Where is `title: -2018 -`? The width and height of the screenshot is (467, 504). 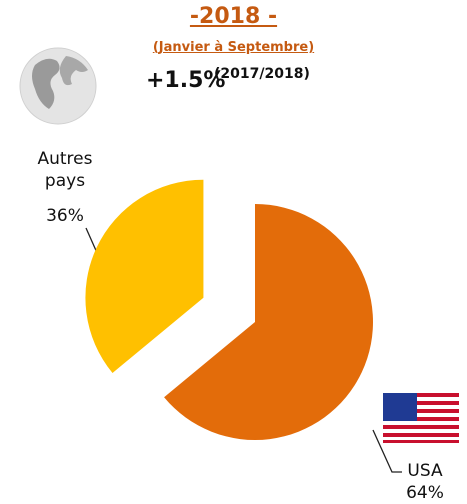 title: -2018 - is located at coordinates (233, 16).